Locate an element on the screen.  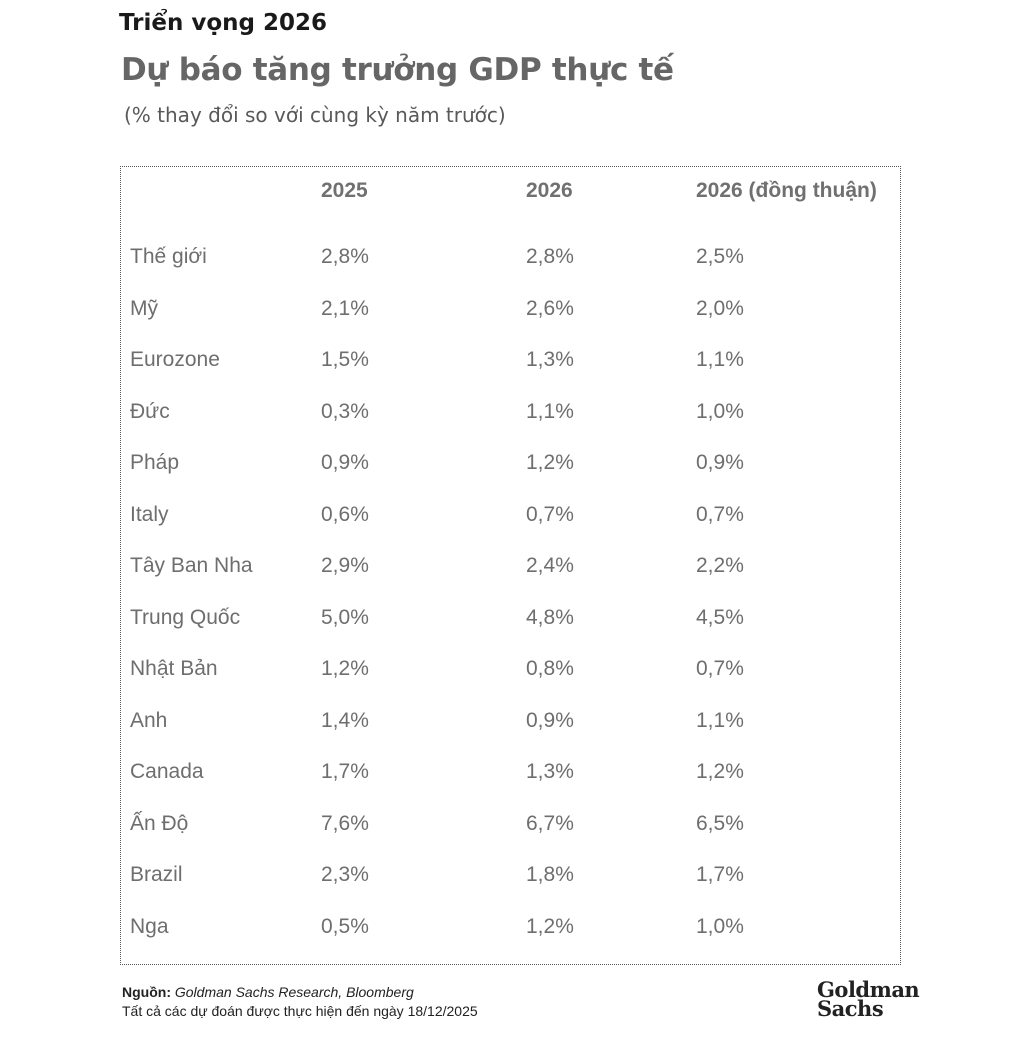
value-2025-cell: 1,2% is located at coordinates (345, 668).